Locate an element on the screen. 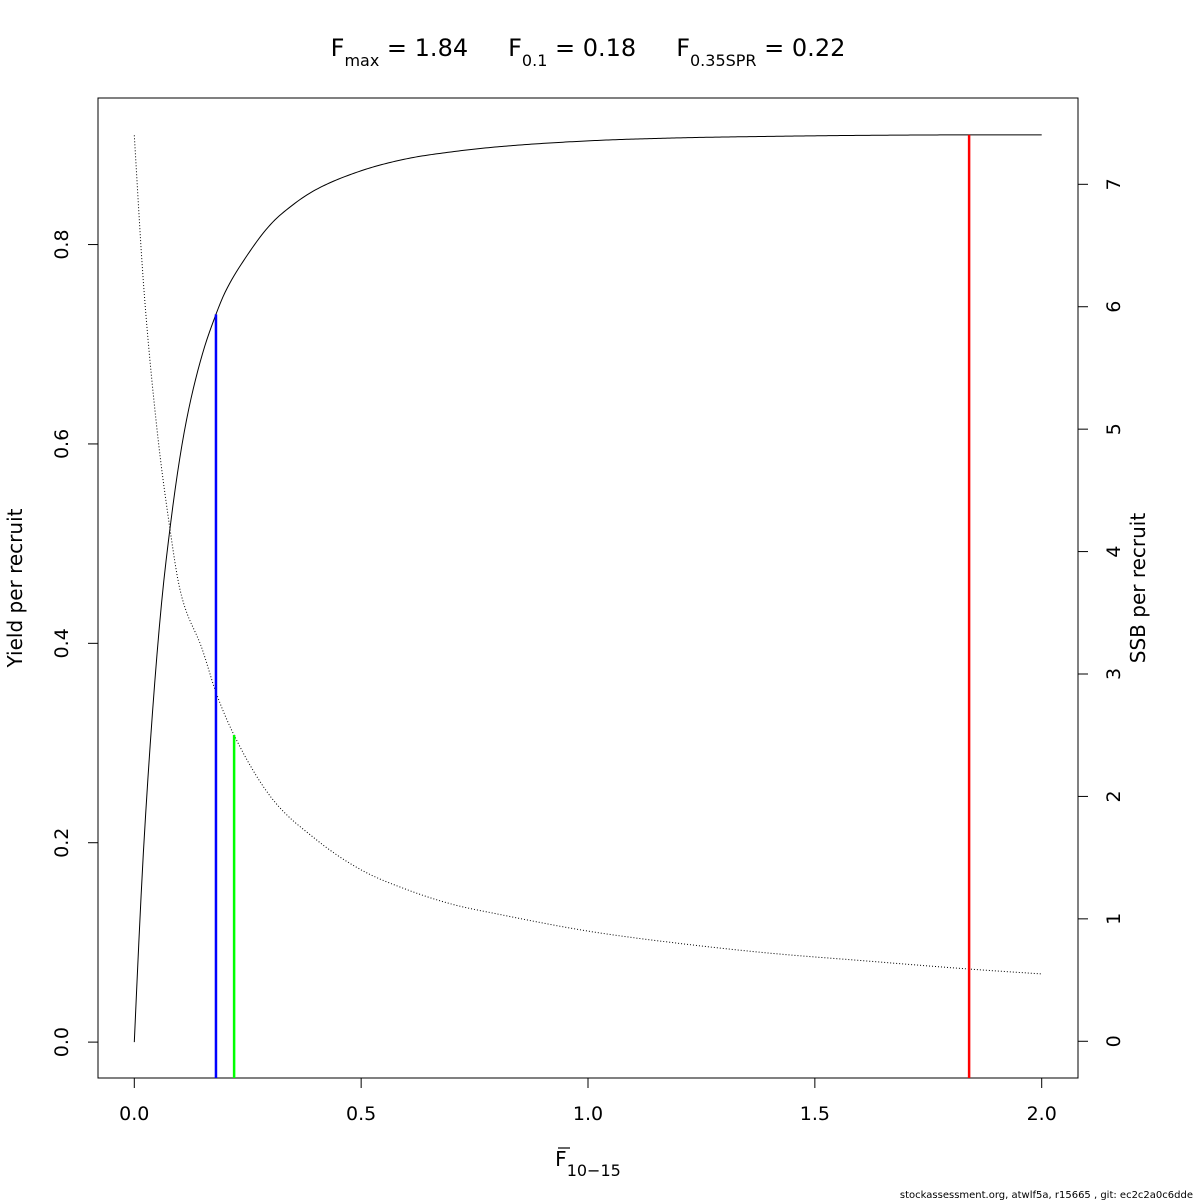 The height and width of the screenshot is (1200, 1200). x-tick-label: 2.0 is located at coordinates (1042, 1114).